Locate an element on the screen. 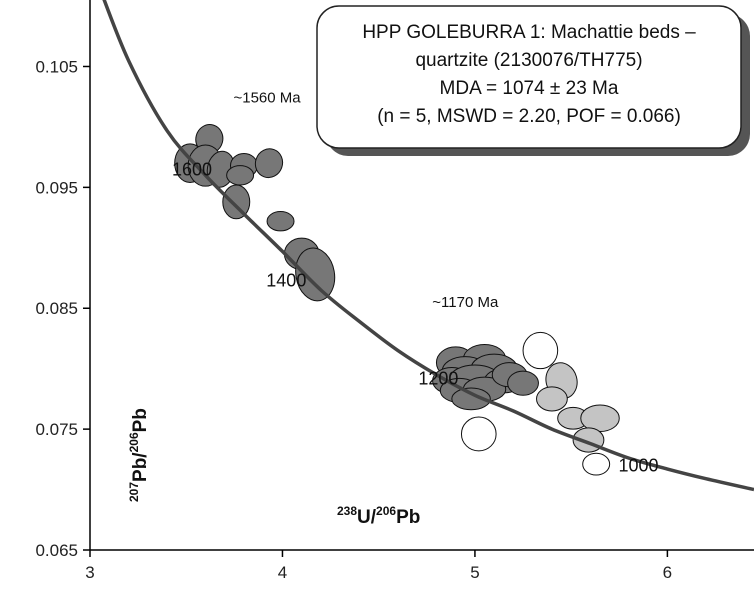 The width and height of the screenshot is (754, 592). y-tick-label: 0.085 is located at coordinates (56, 308).